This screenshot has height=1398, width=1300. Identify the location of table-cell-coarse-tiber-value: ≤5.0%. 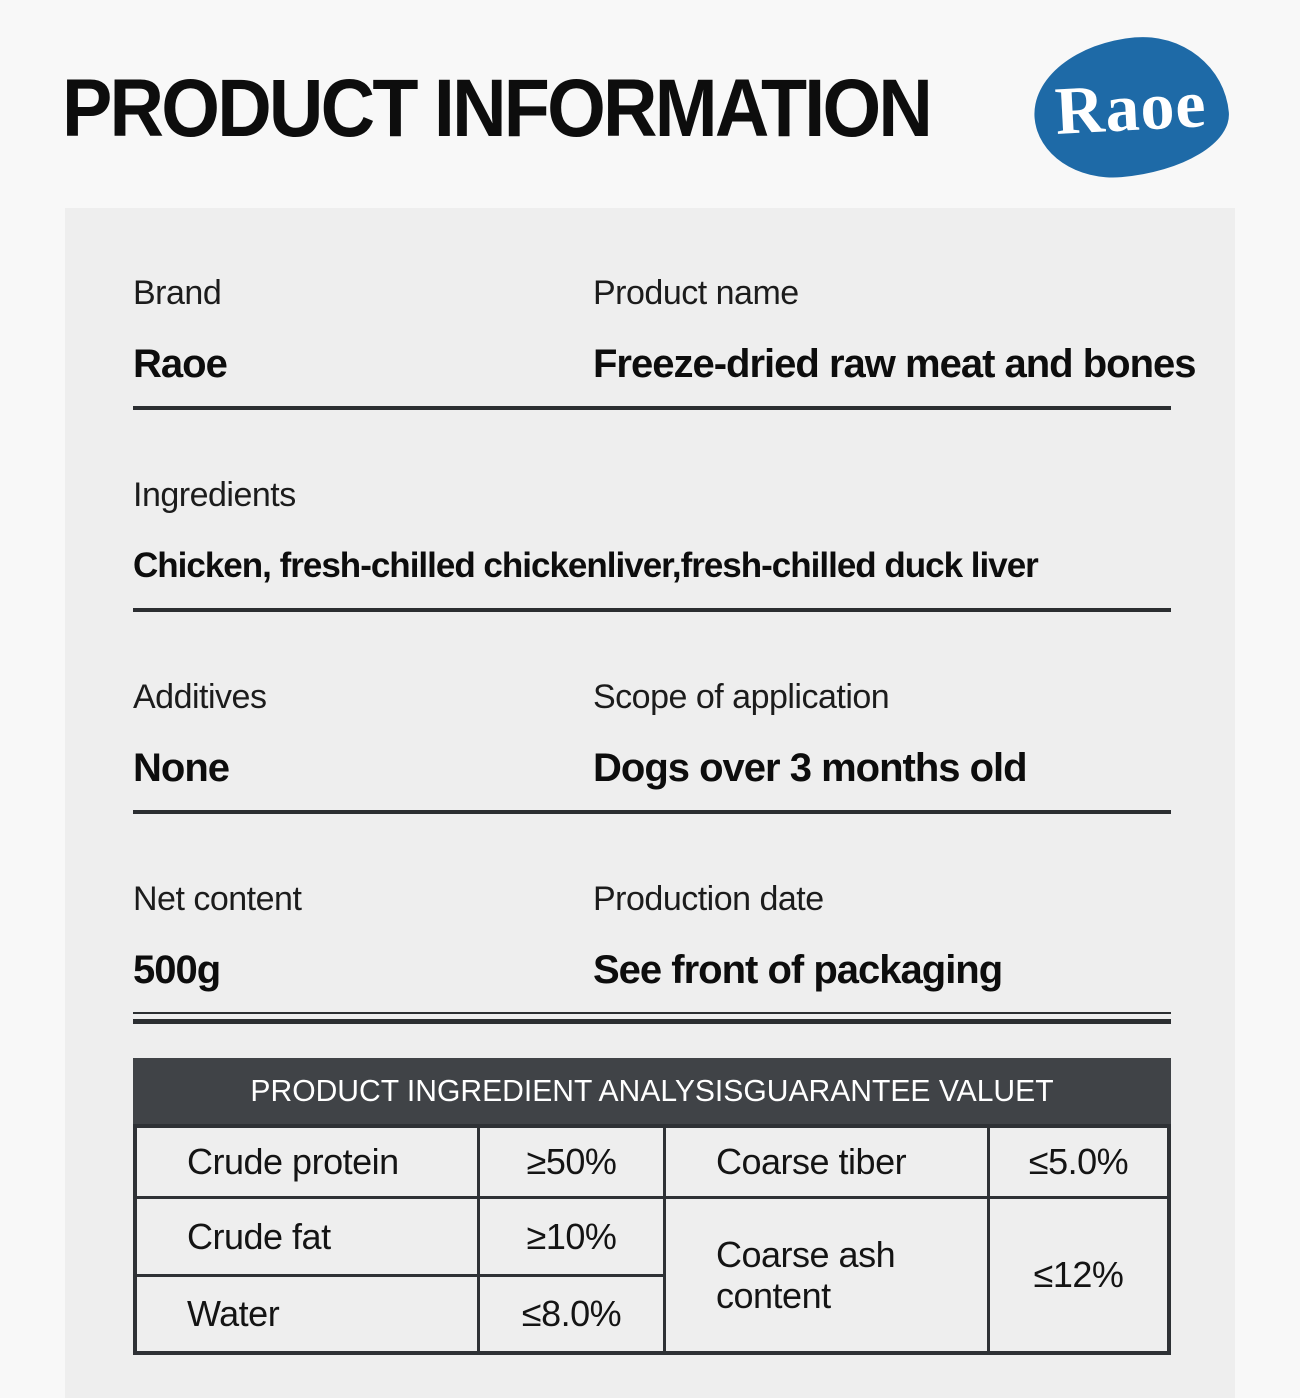
(1078, 1162).